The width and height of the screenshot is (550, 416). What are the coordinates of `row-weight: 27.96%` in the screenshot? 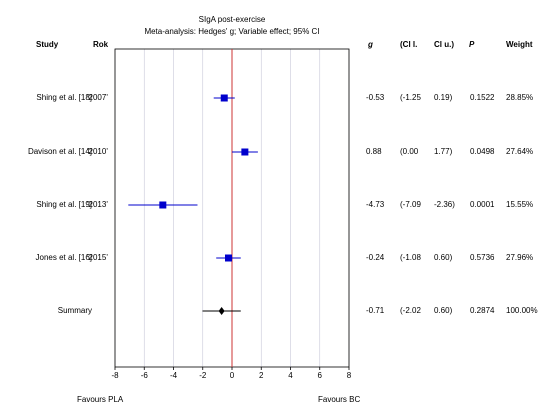 It's located at (520, 257).